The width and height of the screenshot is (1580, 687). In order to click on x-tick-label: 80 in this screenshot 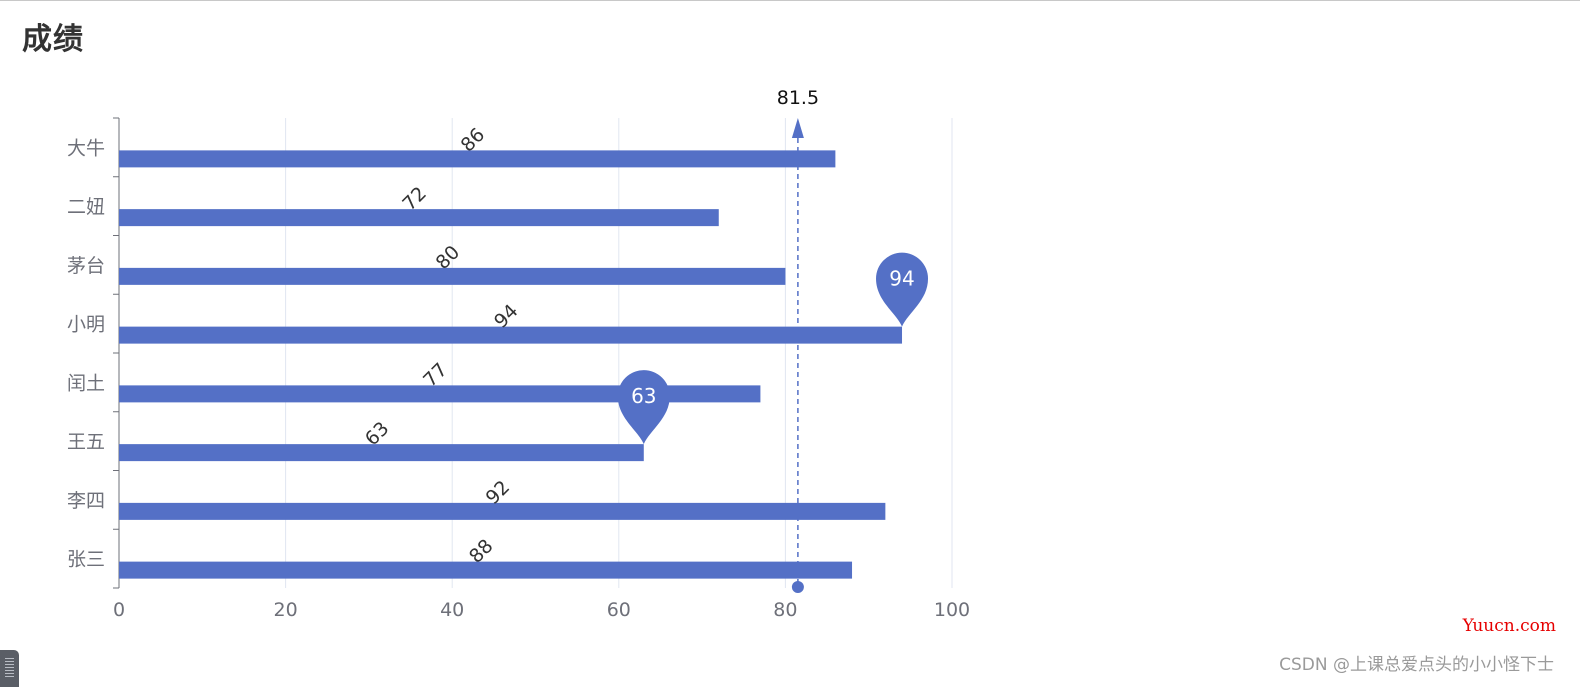, I will do `click(785, 610)`.